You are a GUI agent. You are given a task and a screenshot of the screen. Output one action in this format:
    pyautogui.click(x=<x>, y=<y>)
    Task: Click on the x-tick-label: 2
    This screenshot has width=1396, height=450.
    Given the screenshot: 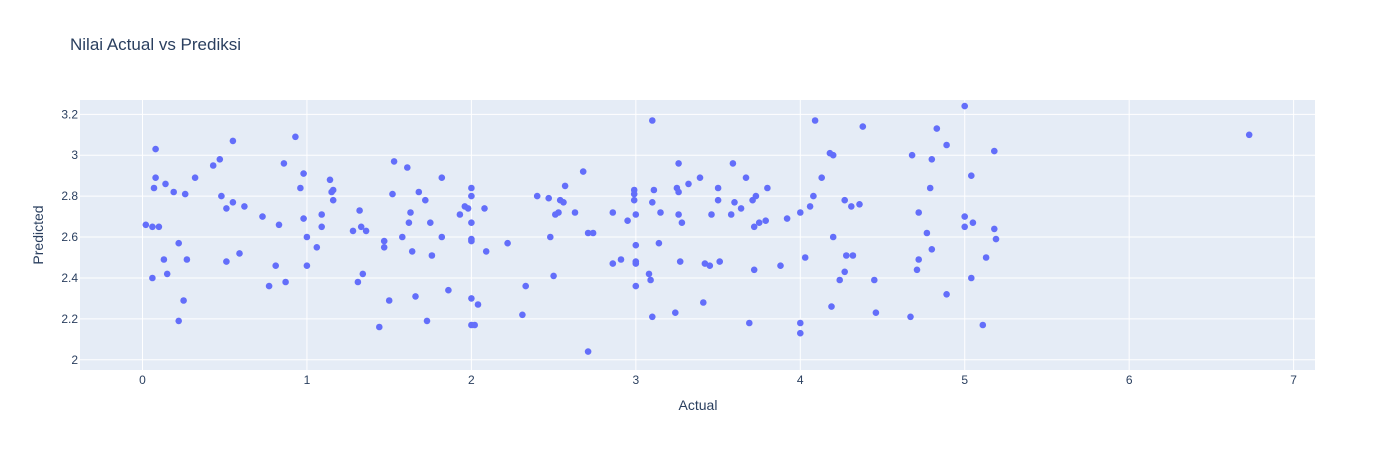 What is the action you would take?
    pyautogui.click(x=471, y=380)
    